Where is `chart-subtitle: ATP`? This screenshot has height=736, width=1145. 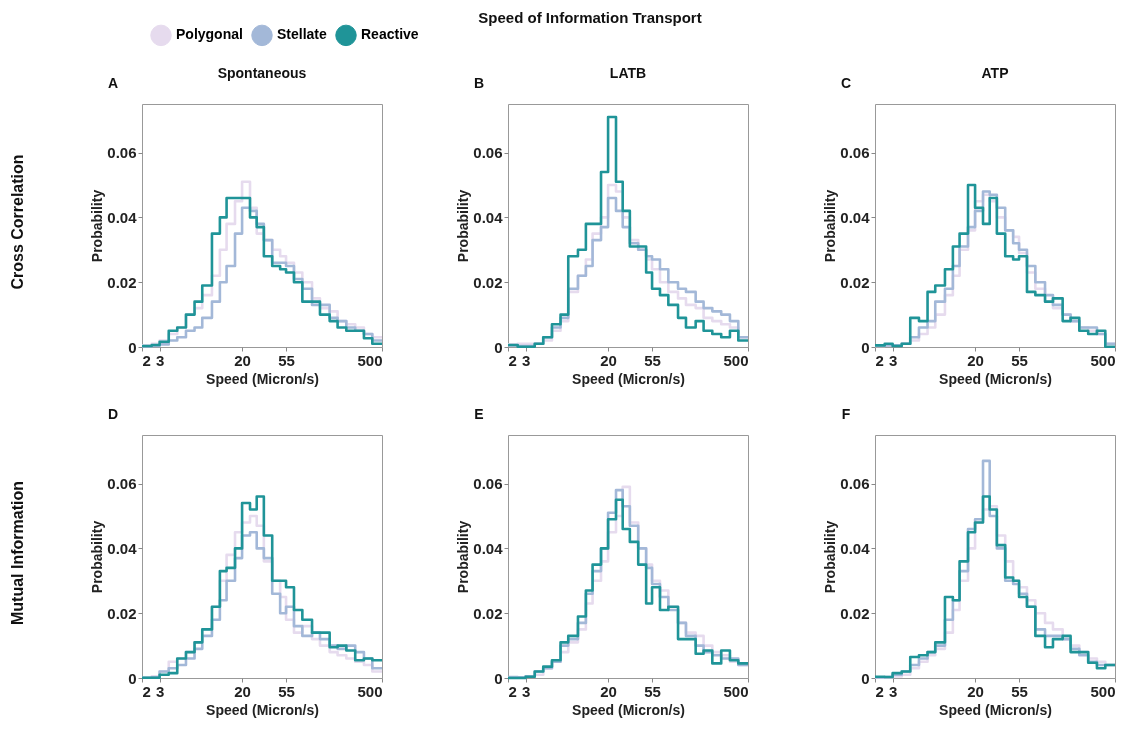
chart-subtitle: ATP is located at coordinates (995, 73).